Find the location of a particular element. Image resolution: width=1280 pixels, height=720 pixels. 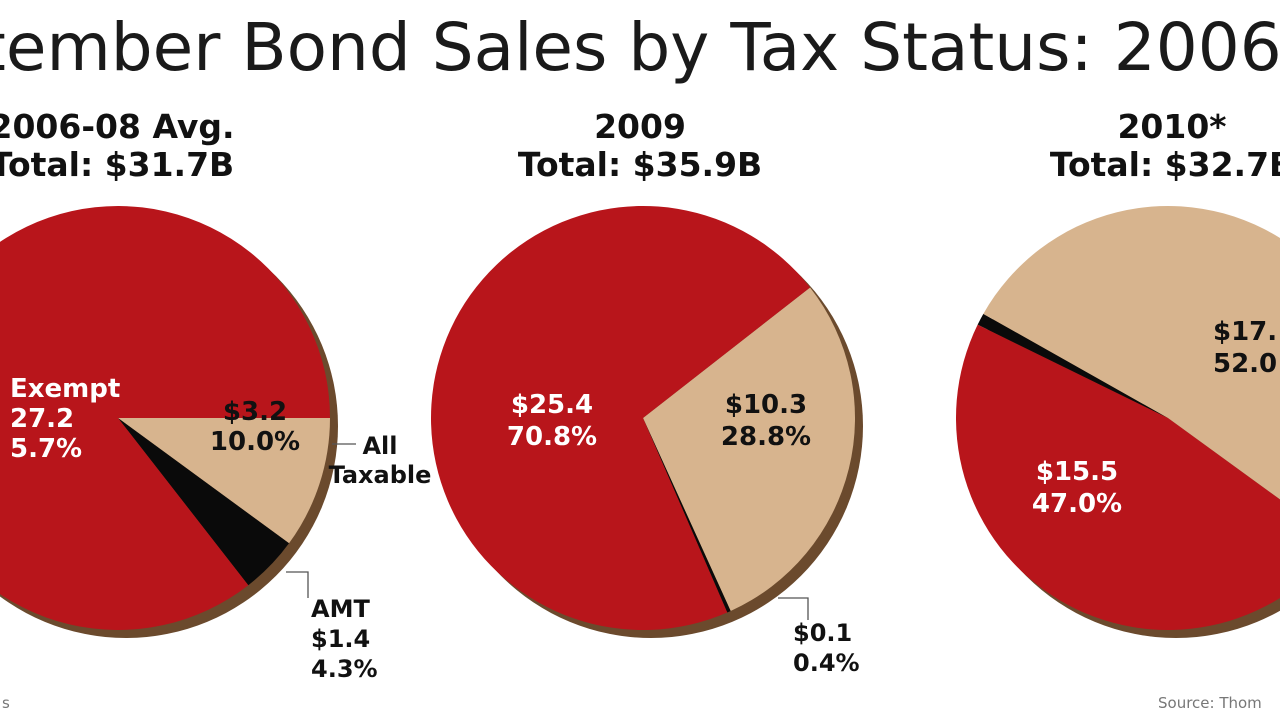

pie-1-amt-callout: AMT $1.4 4.3% is located at coordinates (344, 639).